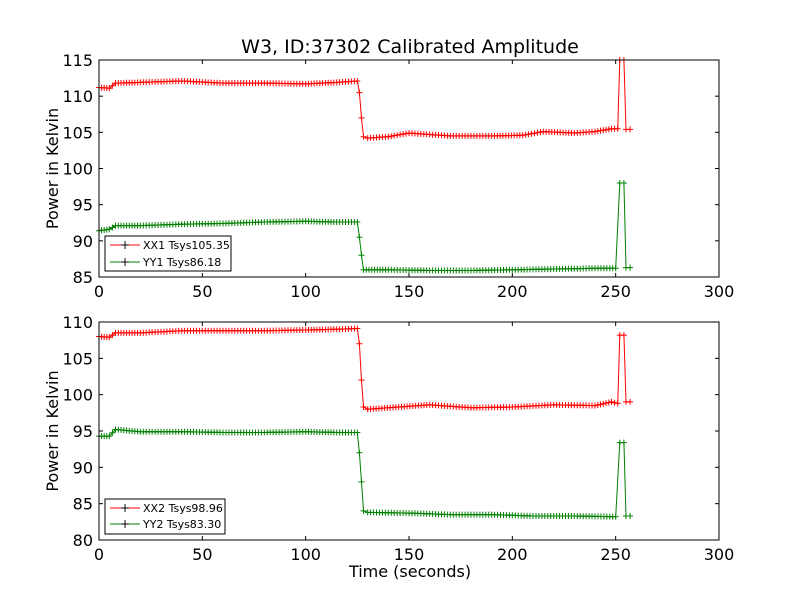  I want to click on bottom-legend-marker-yy2: +, so click(125, 524).